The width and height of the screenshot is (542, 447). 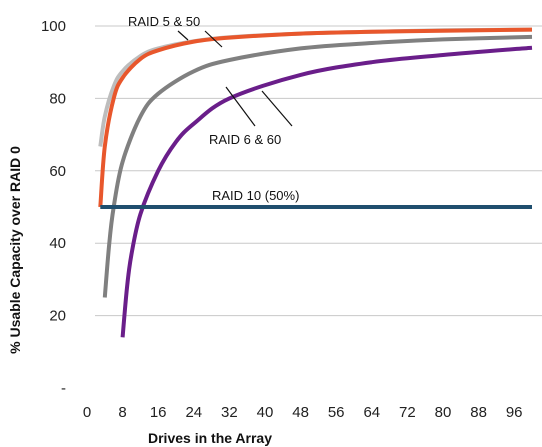 What do you see at coordinates (57, 243) in the screenshot?
I see `y-tick-label: 40` at bounding box center [57, 243].